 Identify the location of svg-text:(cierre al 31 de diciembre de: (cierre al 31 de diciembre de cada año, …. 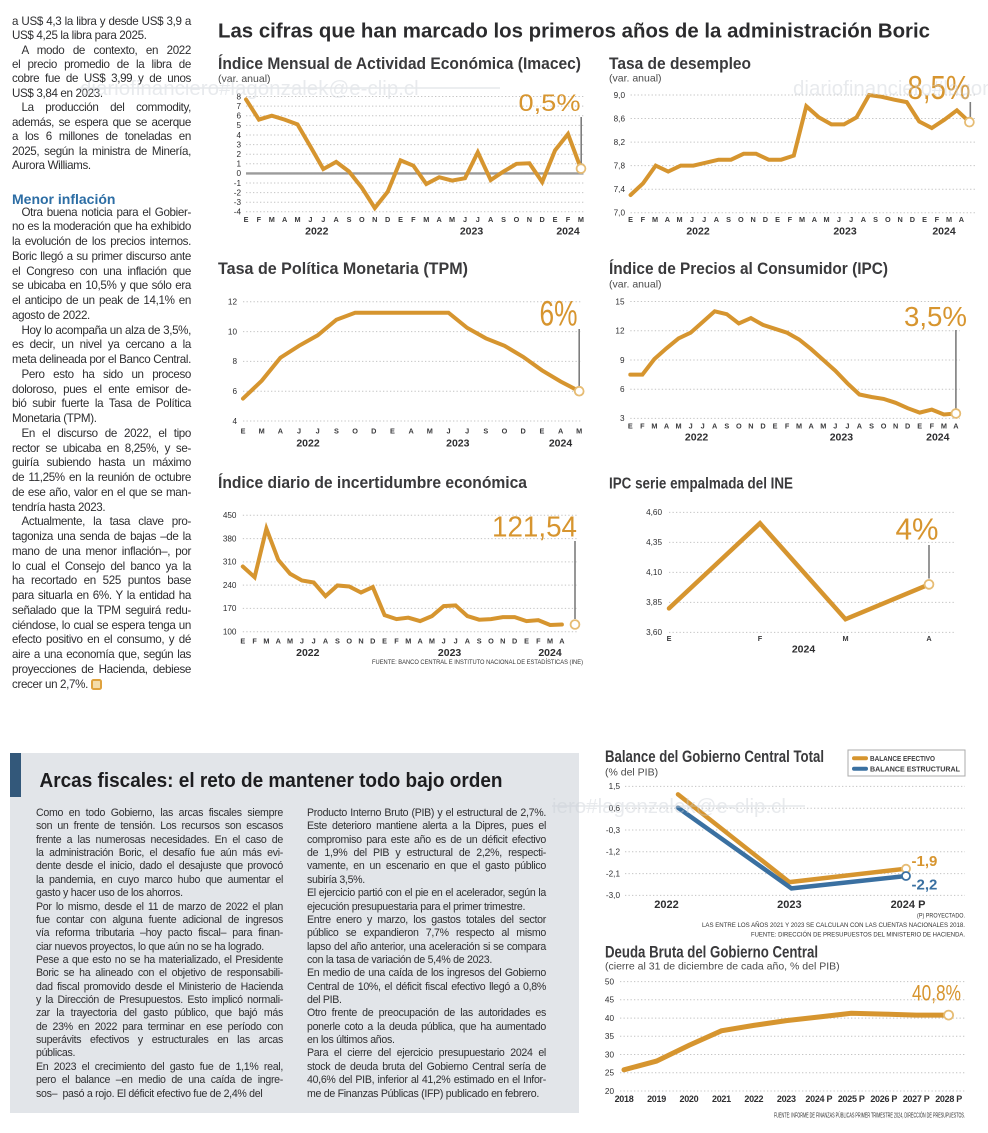
(722, 967).